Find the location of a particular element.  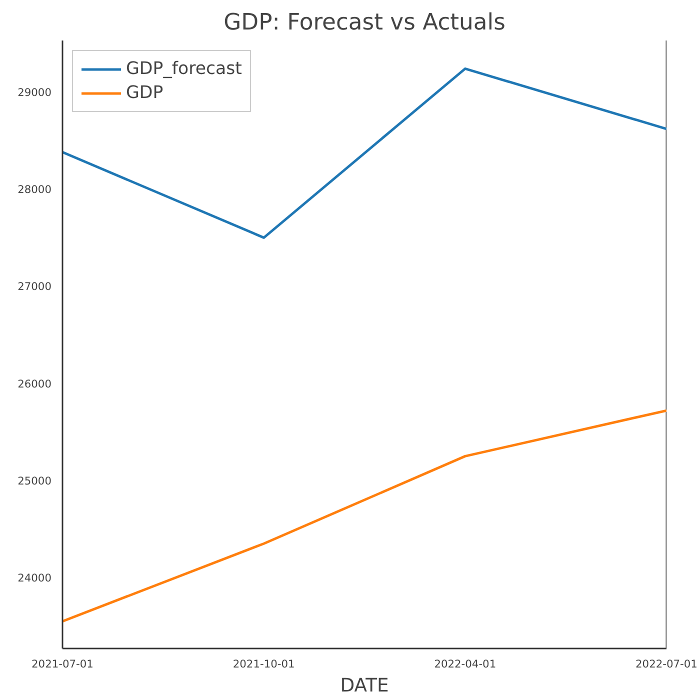

y-tick-label: 28000 is located at coordinates (35, 189).